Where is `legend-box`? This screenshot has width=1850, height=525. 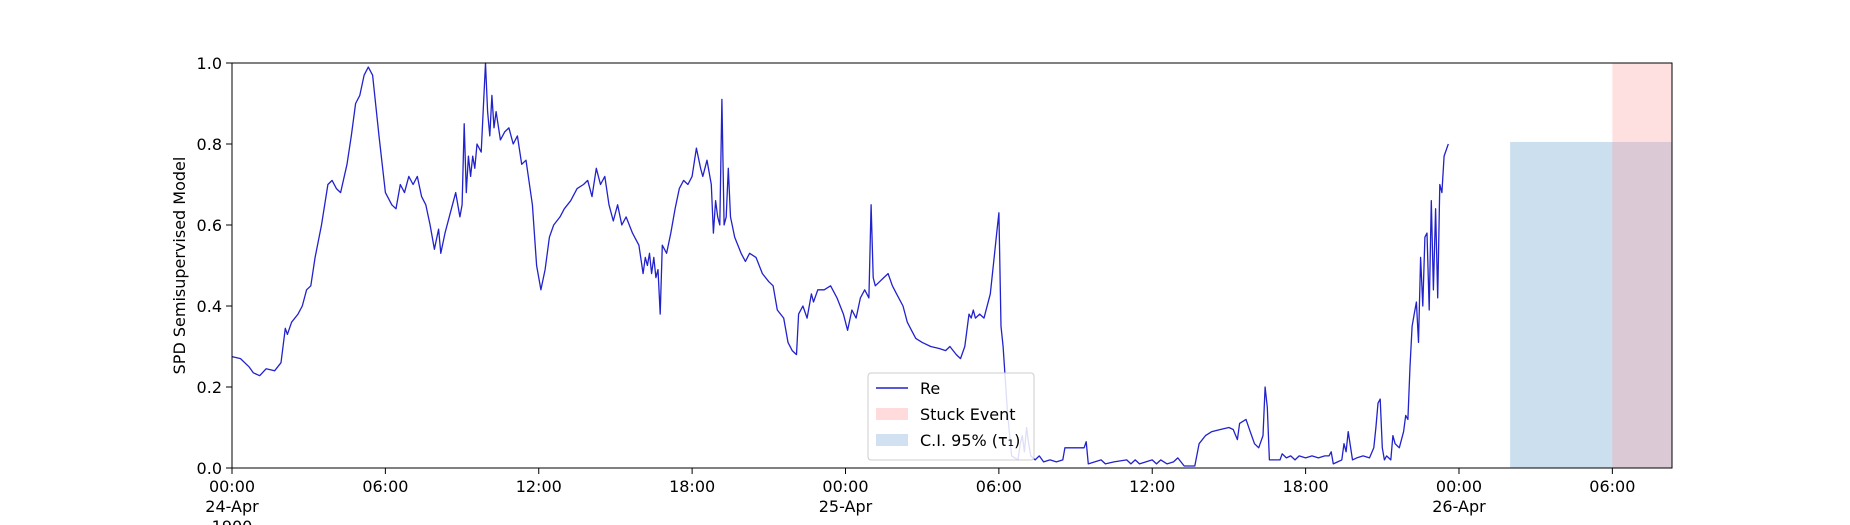
legend-box is located at coordinates (951, 416).